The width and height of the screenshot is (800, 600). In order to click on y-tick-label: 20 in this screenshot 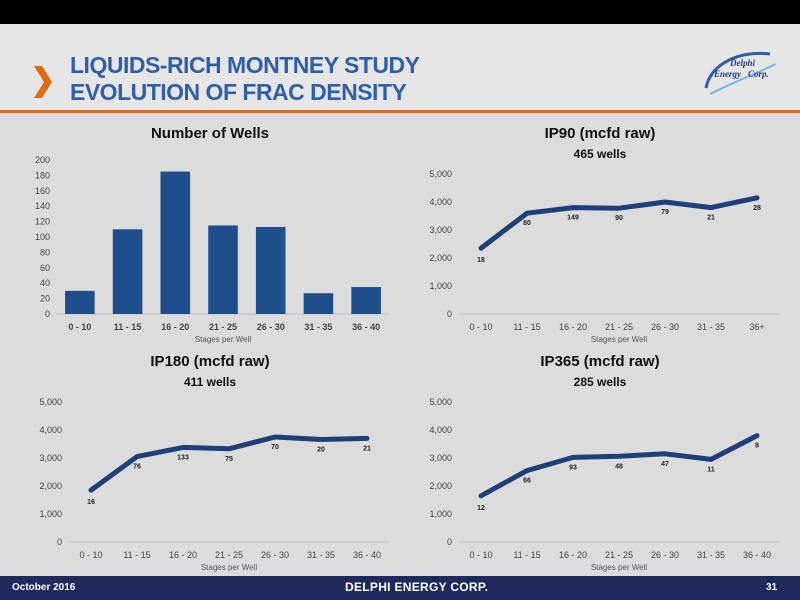, I will do `click(45, 299)`.